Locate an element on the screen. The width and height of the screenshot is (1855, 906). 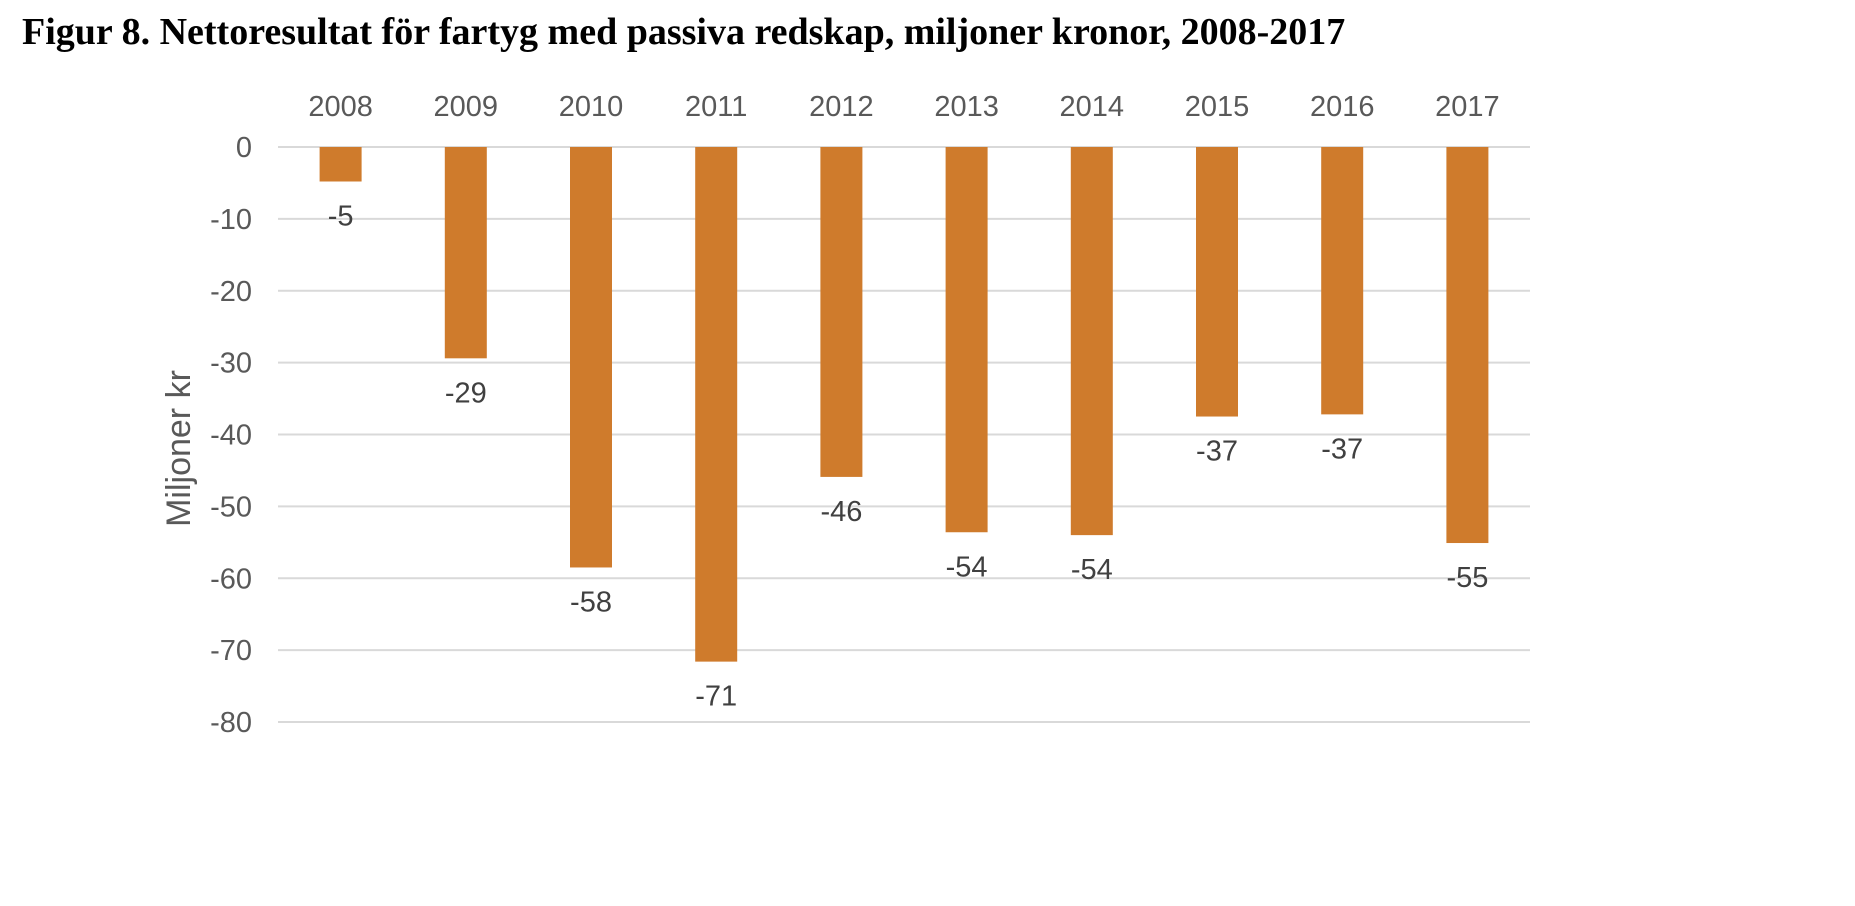
x-axis-ticks: 2008 2009 2010 2011 2012 2013 2014 2015 2016 2017 is located at coordinates (903, 107).